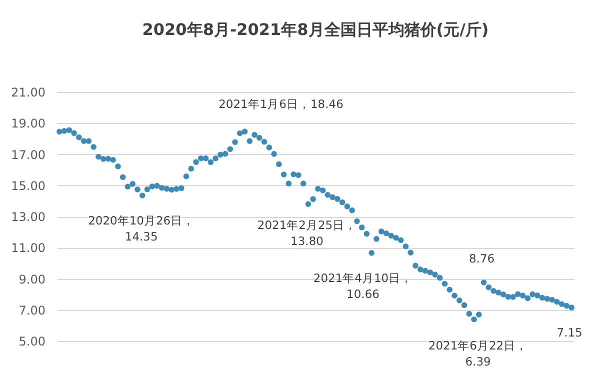 The image size is (616, 382). I want to click on y-tick-label: 7.00, so click(32, 310).